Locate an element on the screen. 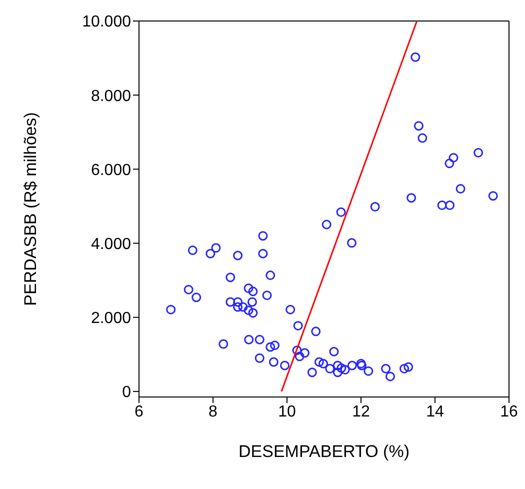 Image resolution: width=525 pixels, height=489 pixels. x-tick-label: 14 is located at coordinates (435, 411).